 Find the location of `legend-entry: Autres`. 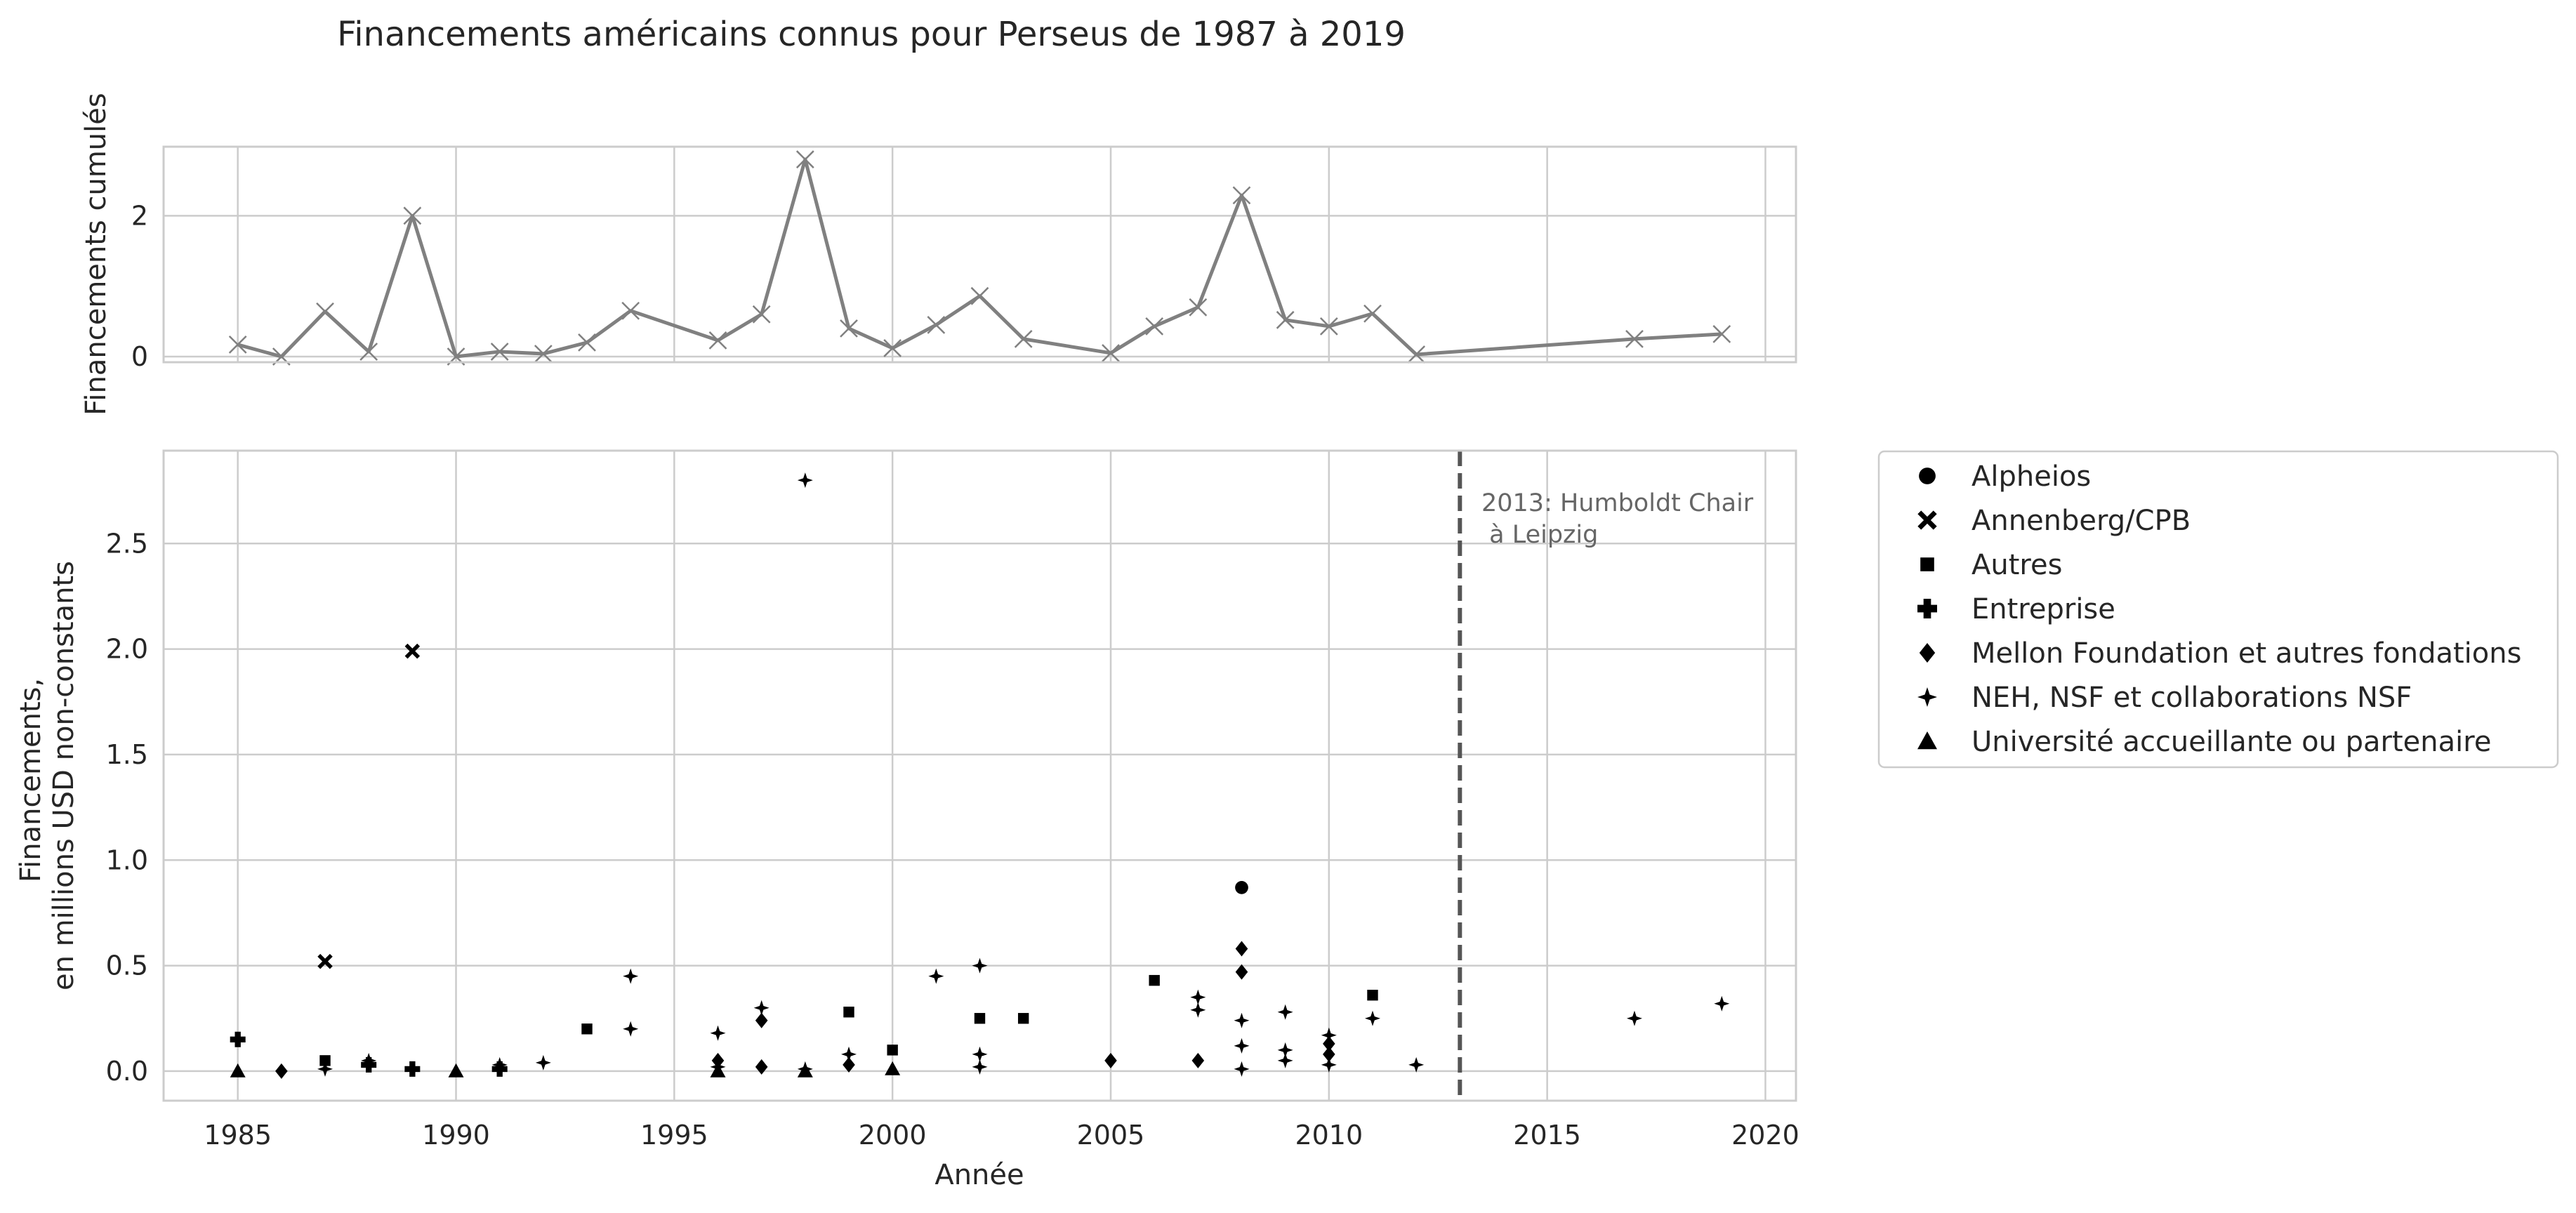

legend-entry: Autres is located at coordinates (1991, 565).